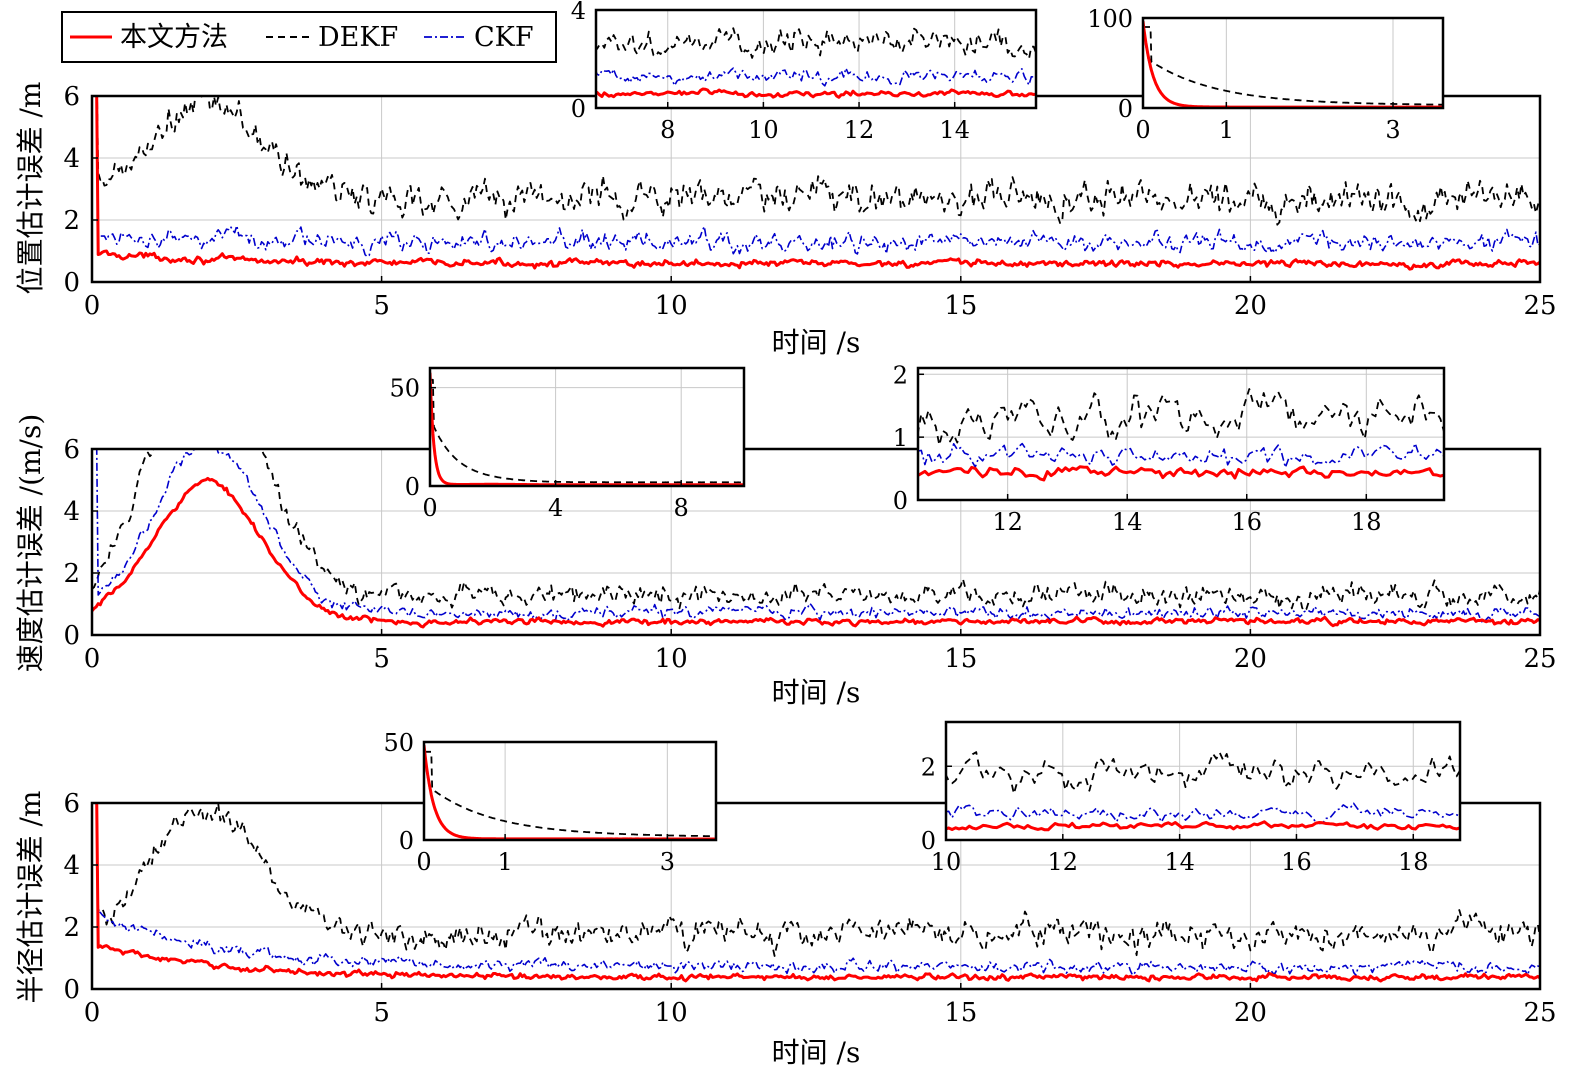 The height and width of the screenshot is (1075, 1575). I want to click on position-xtick-label: 15, so click(960, 306).